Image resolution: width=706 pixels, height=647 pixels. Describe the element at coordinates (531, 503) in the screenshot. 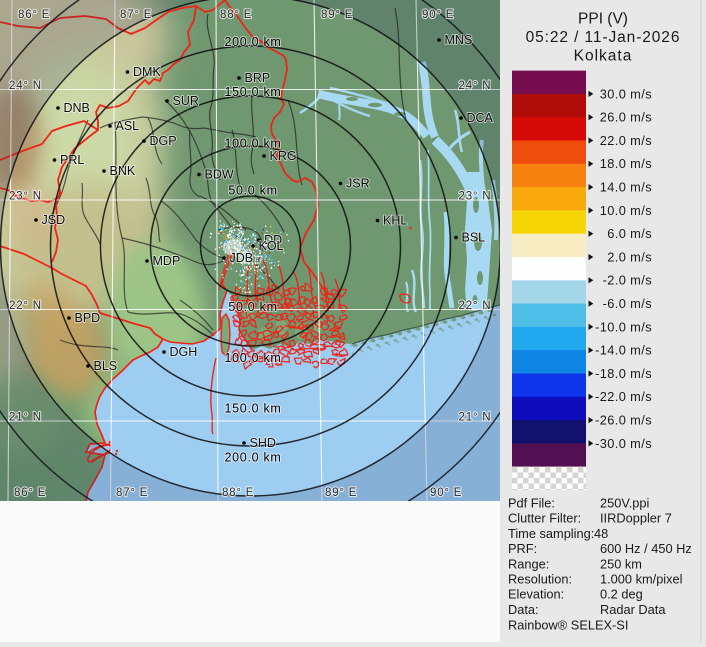

I see `svg-text: Pdf File:` at that location.